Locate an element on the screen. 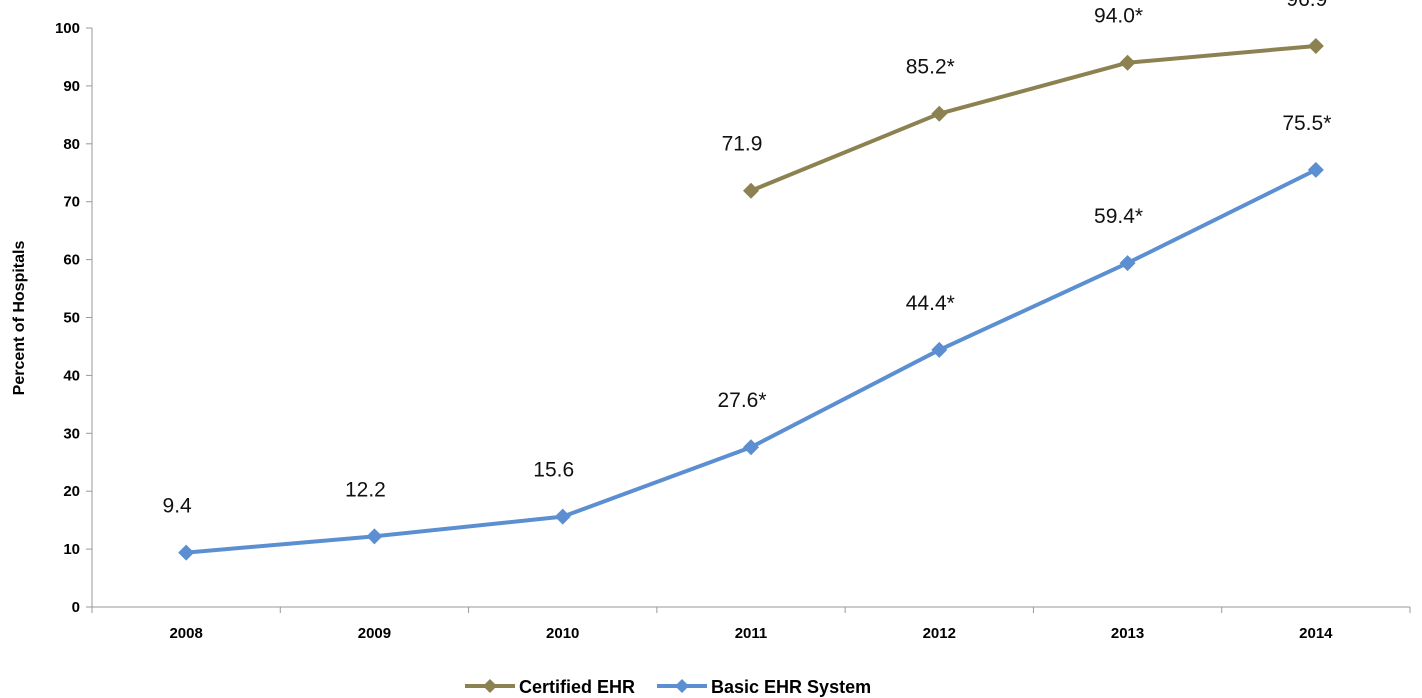 This screenshot has height=698, width=1422. y-ticks: 0 10 20 30 40 50 60 70 80 90 100 is located at coordinates (73, 318).